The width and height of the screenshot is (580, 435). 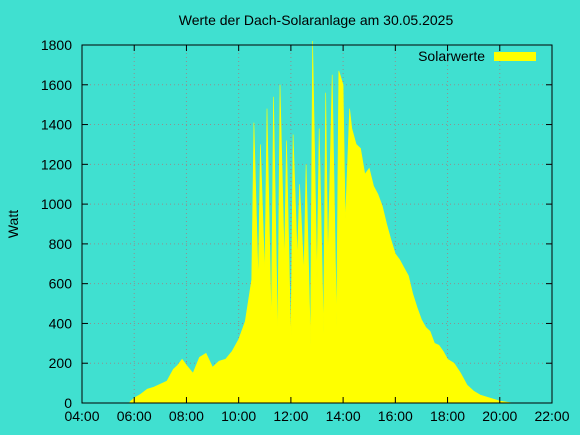 I want to click on y-tick-label: 1200, so click(x=56, y=164).